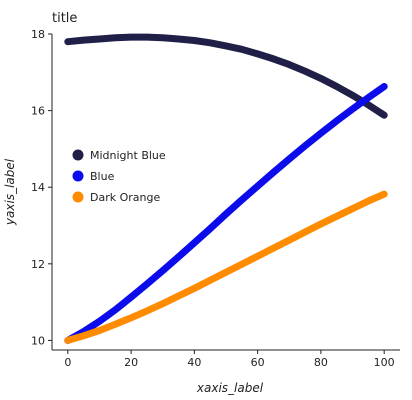  I want to click on legend-swatch-blue, so click(78, 176).